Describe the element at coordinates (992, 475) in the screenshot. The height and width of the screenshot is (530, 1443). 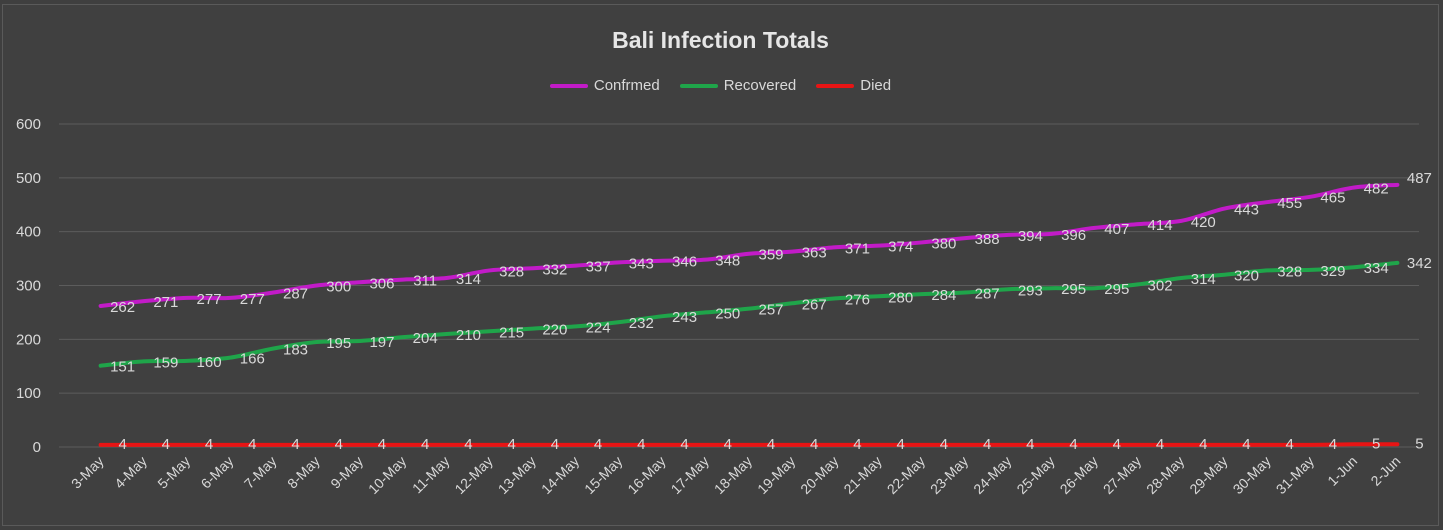
I see `x-tick-label: 24-May` at that location.